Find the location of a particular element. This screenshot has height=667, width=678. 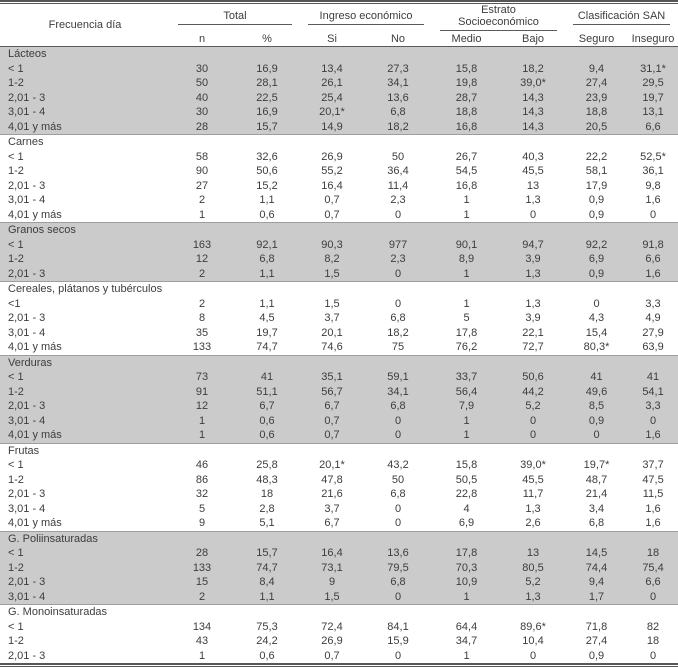

data-cell: 43,2 is located at coordinates (398, 465).